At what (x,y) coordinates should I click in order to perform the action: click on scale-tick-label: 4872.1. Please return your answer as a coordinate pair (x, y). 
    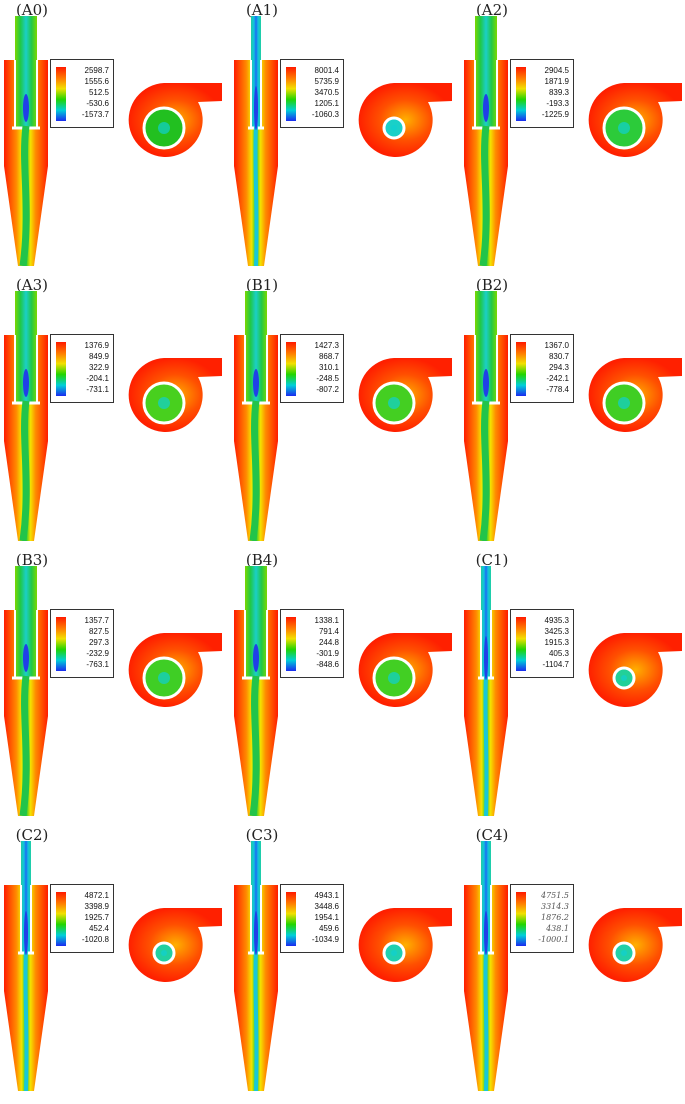
    Looking at the image, I should click on (96, 895).